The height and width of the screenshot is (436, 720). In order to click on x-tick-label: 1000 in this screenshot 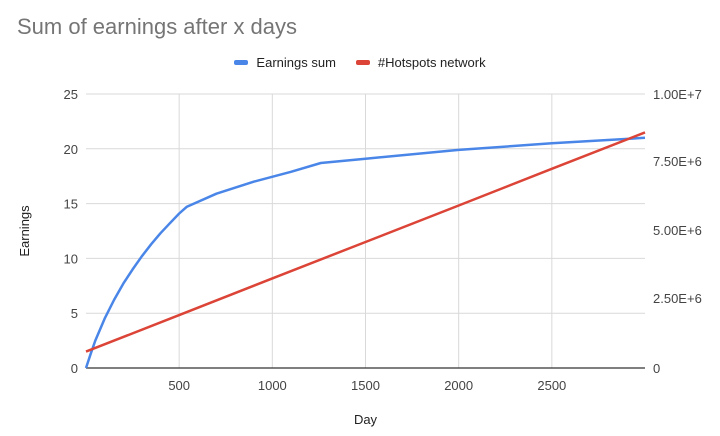, I will do `click(272, 385)`.